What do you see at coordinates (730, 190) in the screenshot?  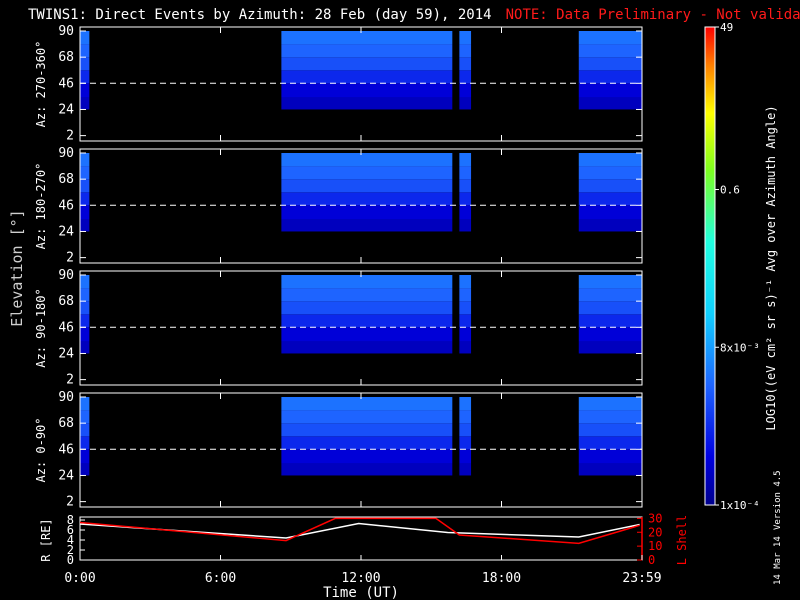 I see `colorbar-tick-label: 0.6` at bounding box center [730, 190].